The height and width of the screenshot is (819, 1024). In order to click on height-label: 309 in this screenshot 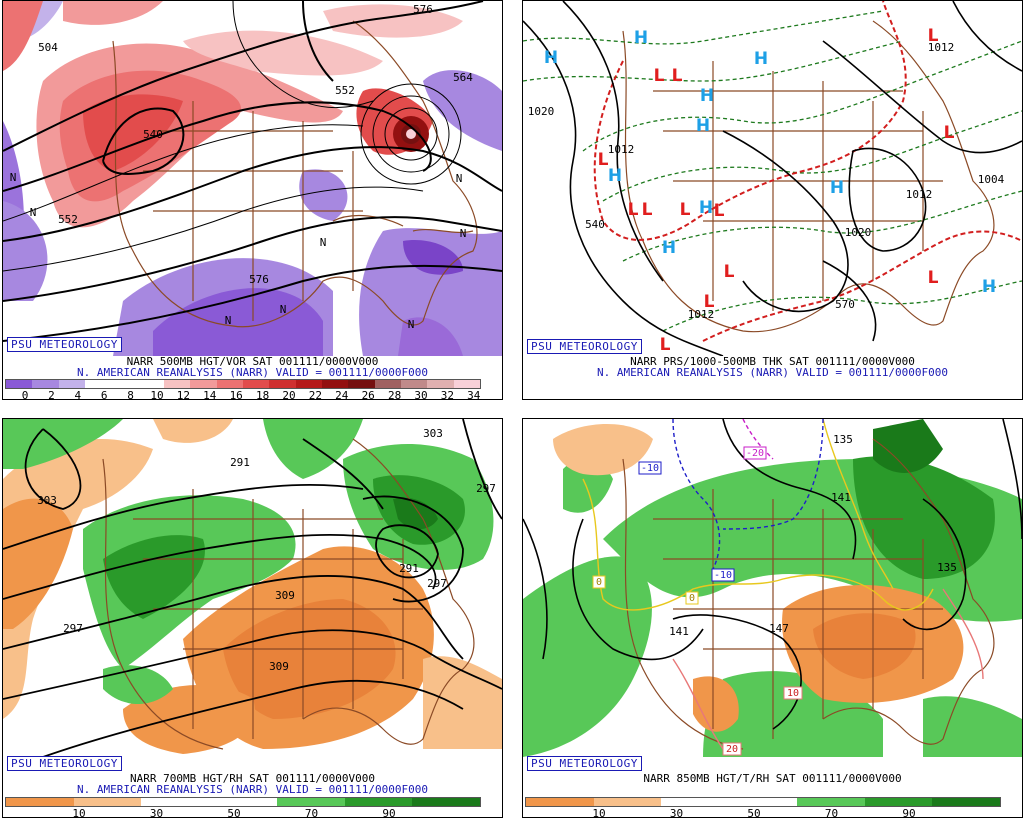, I will do `click(279, 666)`.